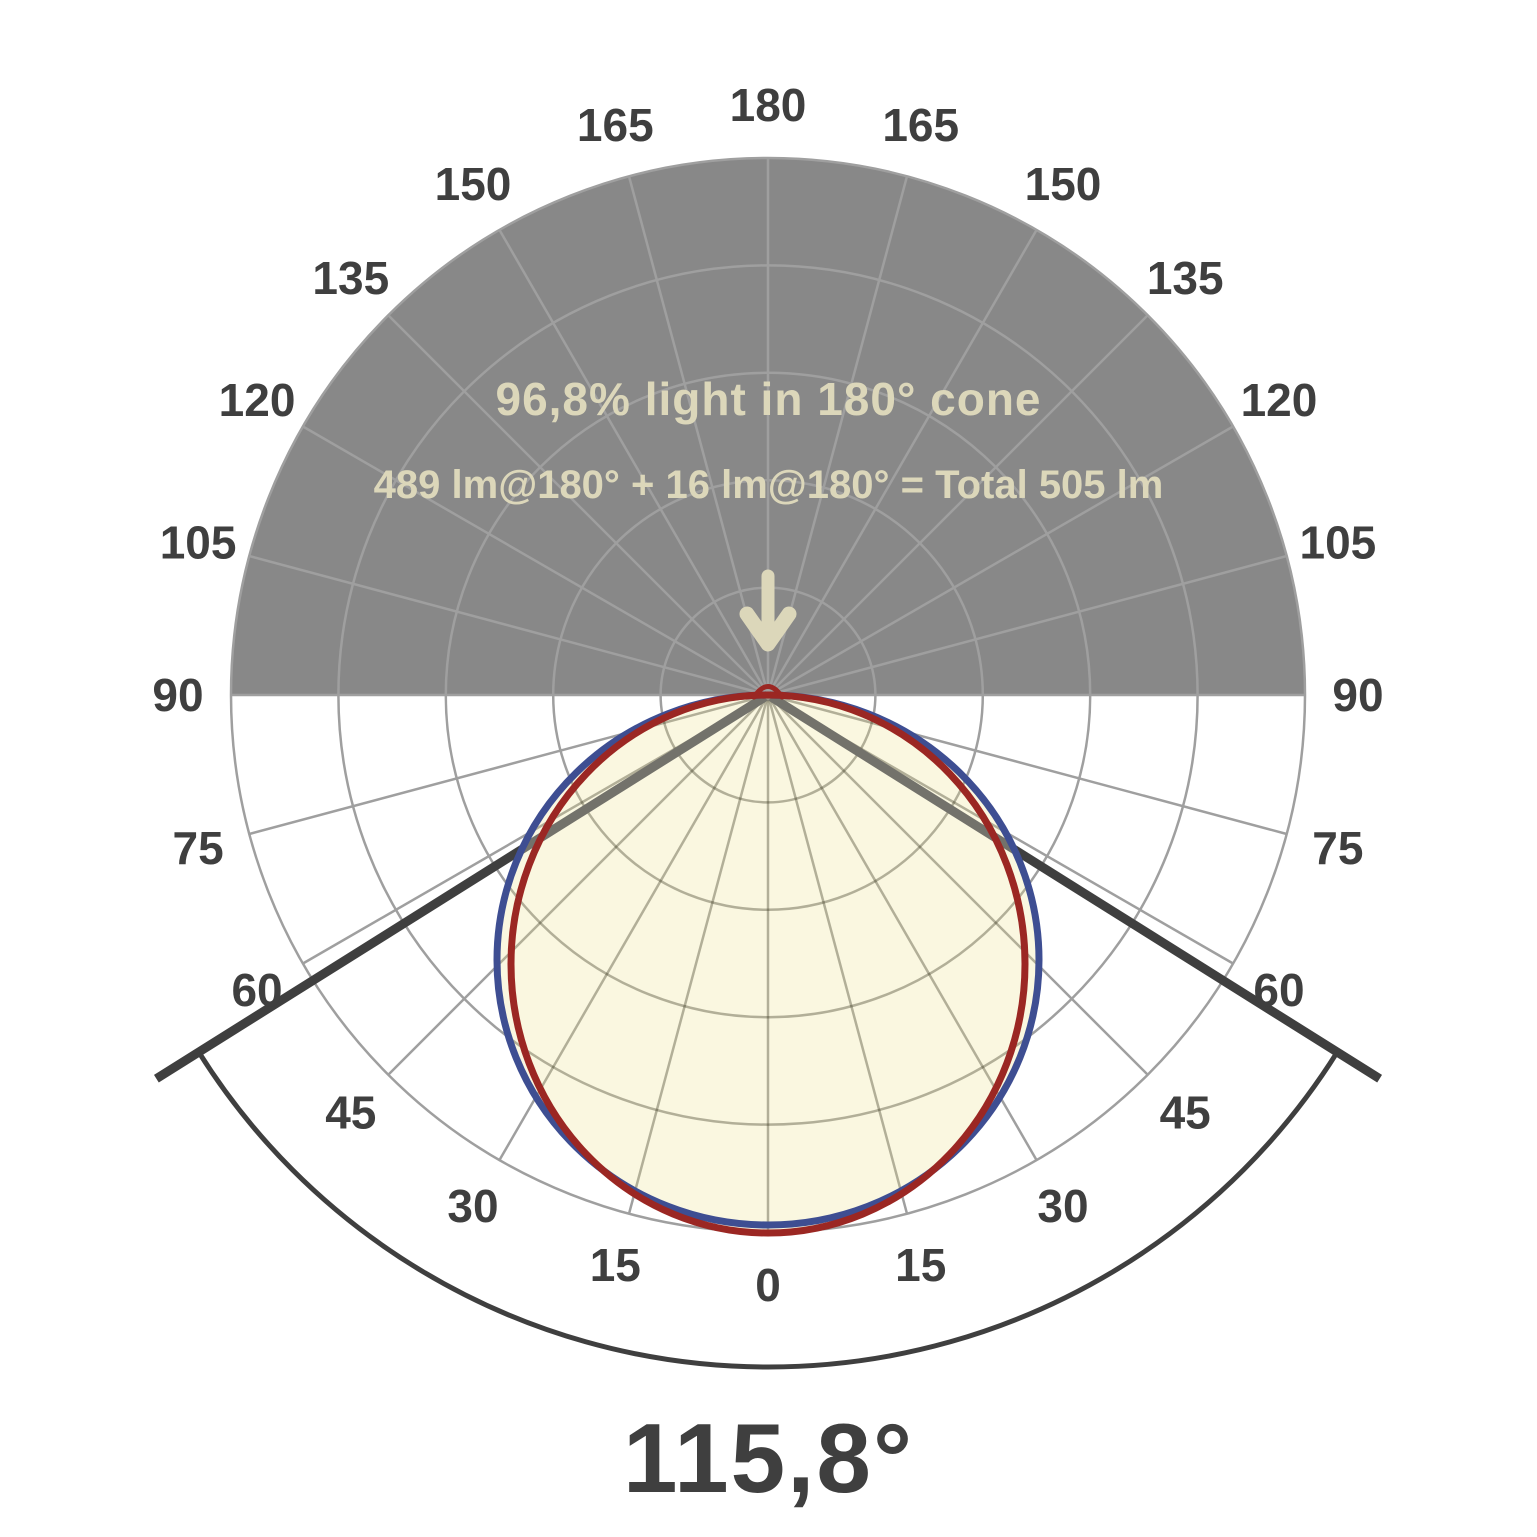 The width and height of the screenshot is (1537, 1537). I want to click on angle-label-left-15: 15, so click(615, 1265).